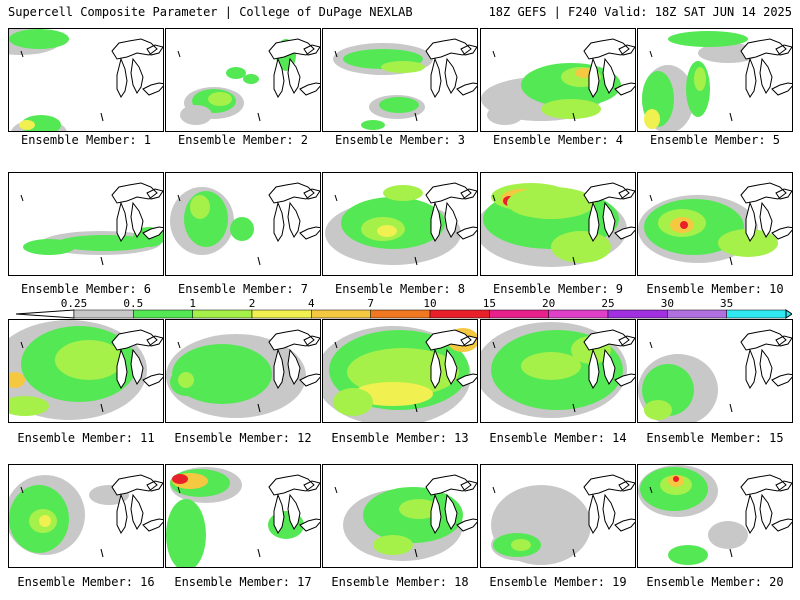  I want to click on panel-label: Ensemble Member: 17, so click(243, 582).